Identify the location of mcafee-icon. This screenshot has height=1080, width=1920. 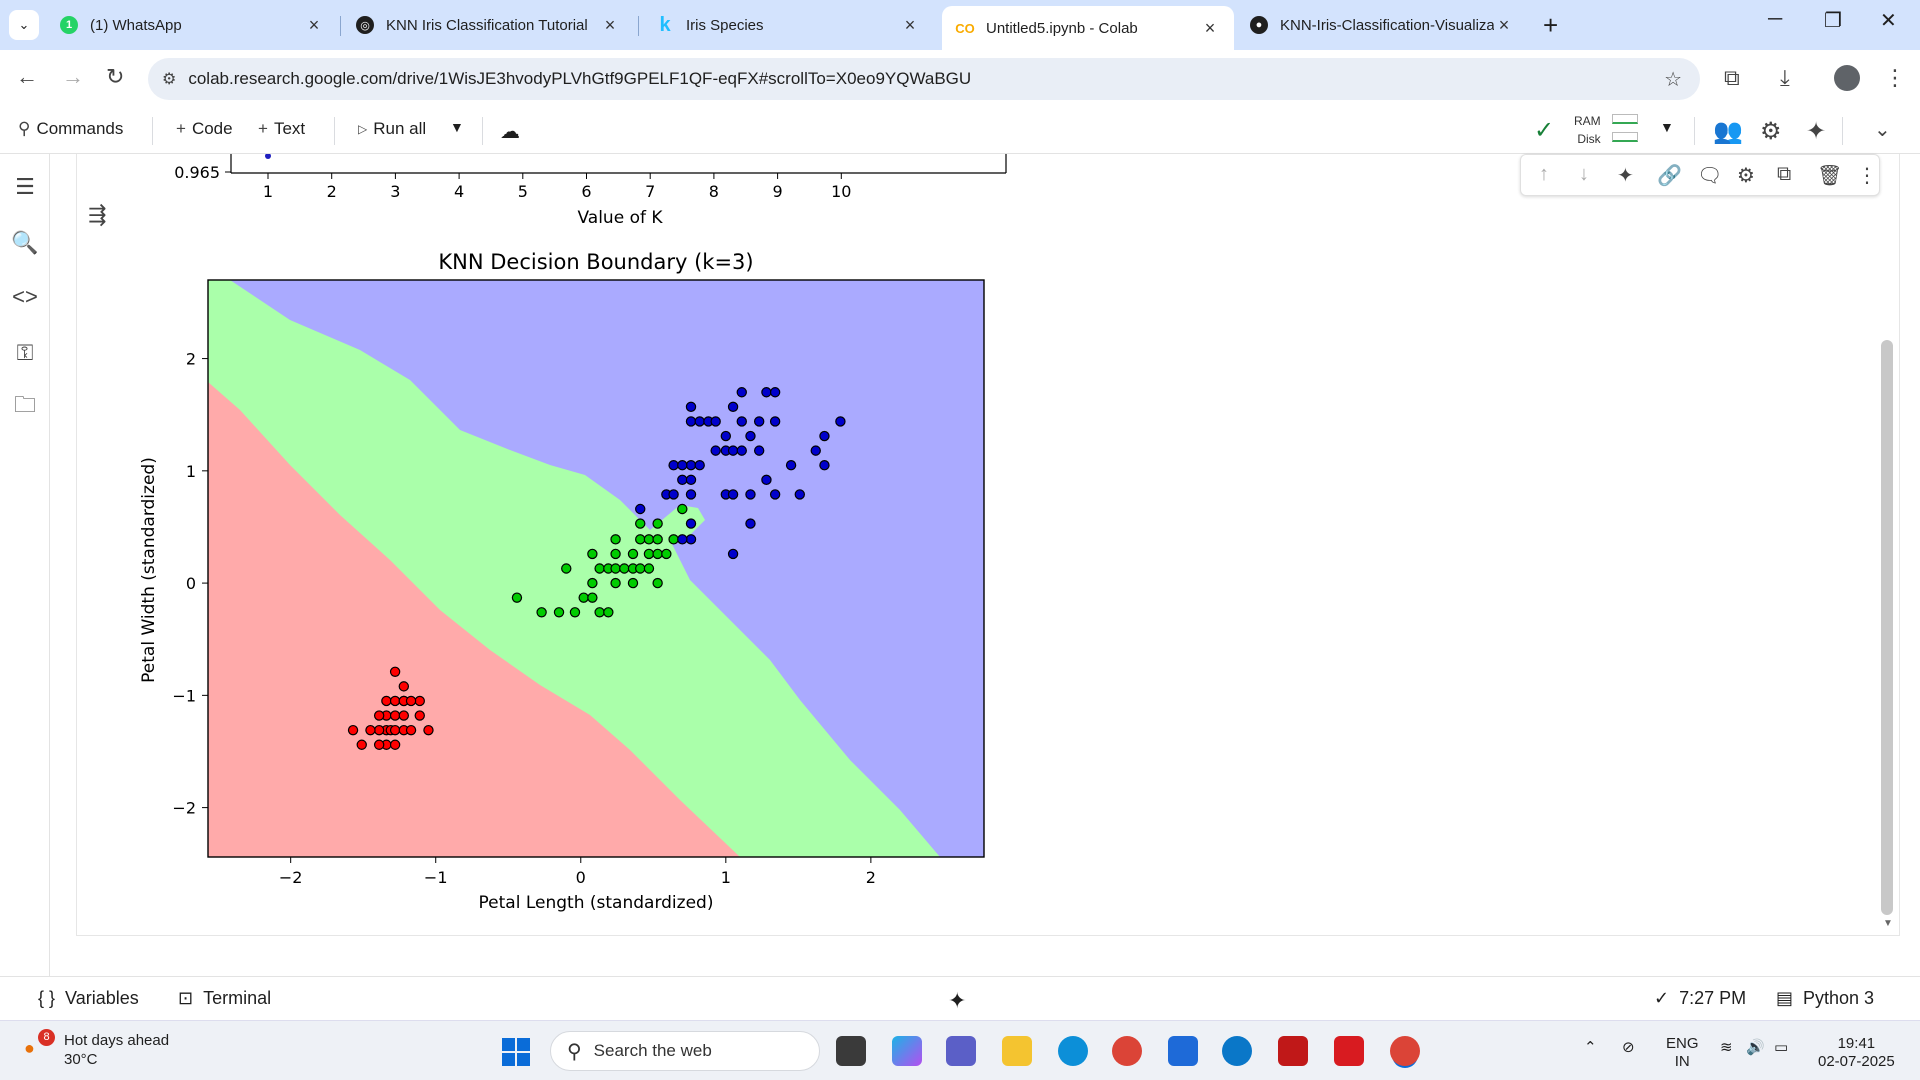
(1293, 1051).